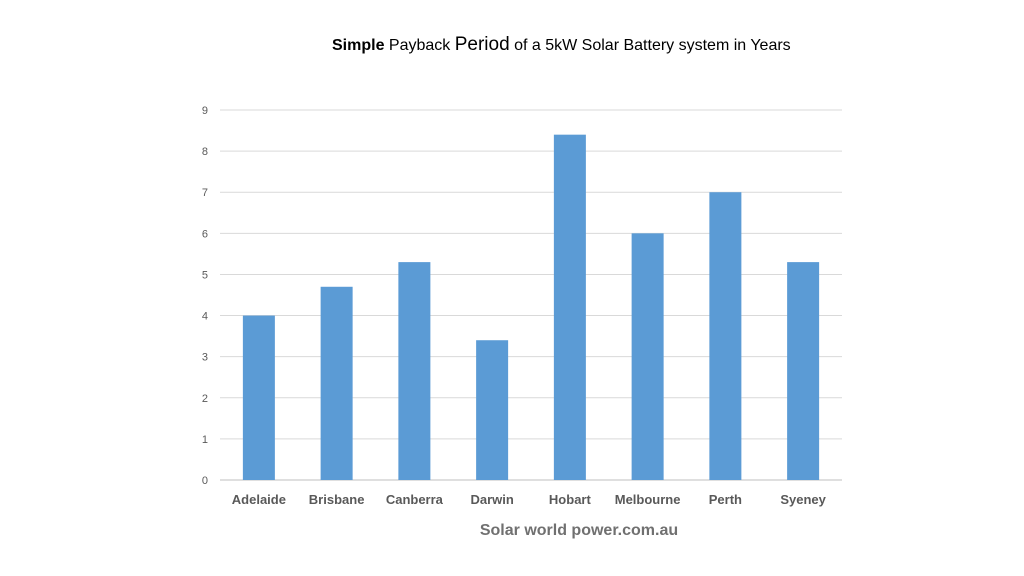 Image resolution: width=1024 pixels, height=576 pixels. Describe the element at coordinates (725, 336) in the screenshot. I see `bar-perth` at that location.